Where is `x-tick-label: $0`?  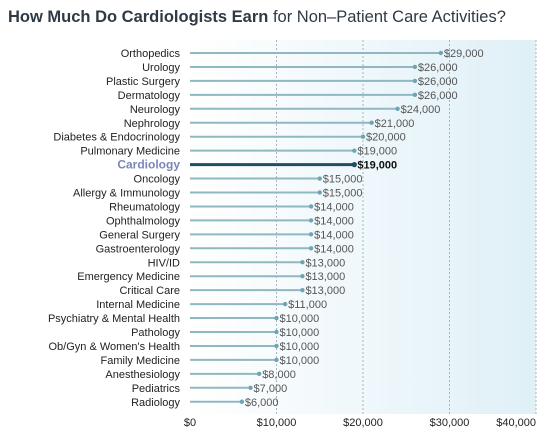 x-tick-label: $0 is located at coordinates (190, 423).